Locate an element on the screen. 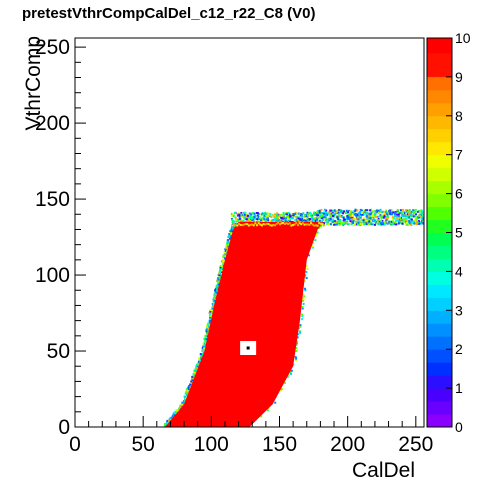  colorbar: 0 1 2 3 4 5 6 7 8 9 10 is located at coordinates (448, 232).